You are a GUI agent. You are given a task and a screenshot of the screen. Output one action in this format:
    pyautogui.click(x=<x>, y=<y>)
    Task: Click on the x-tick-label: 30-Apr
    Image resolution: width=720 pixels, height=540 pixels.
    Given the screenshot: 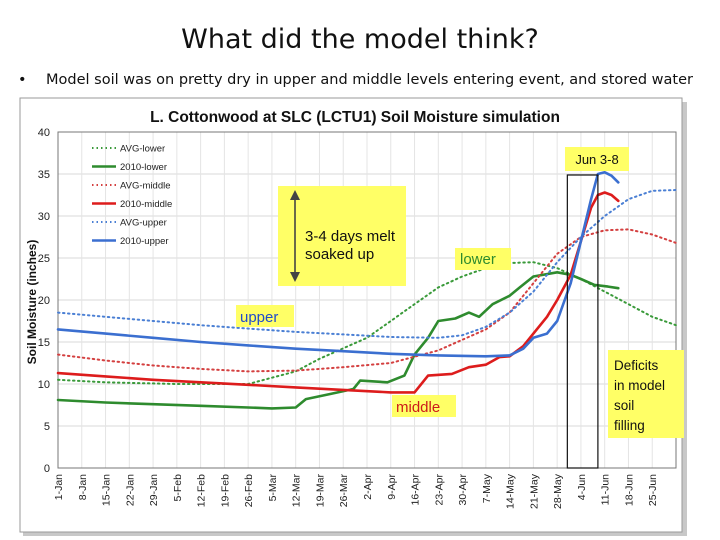 What is the action you would take?
    pyautogui.click(x=463, y=489)
    